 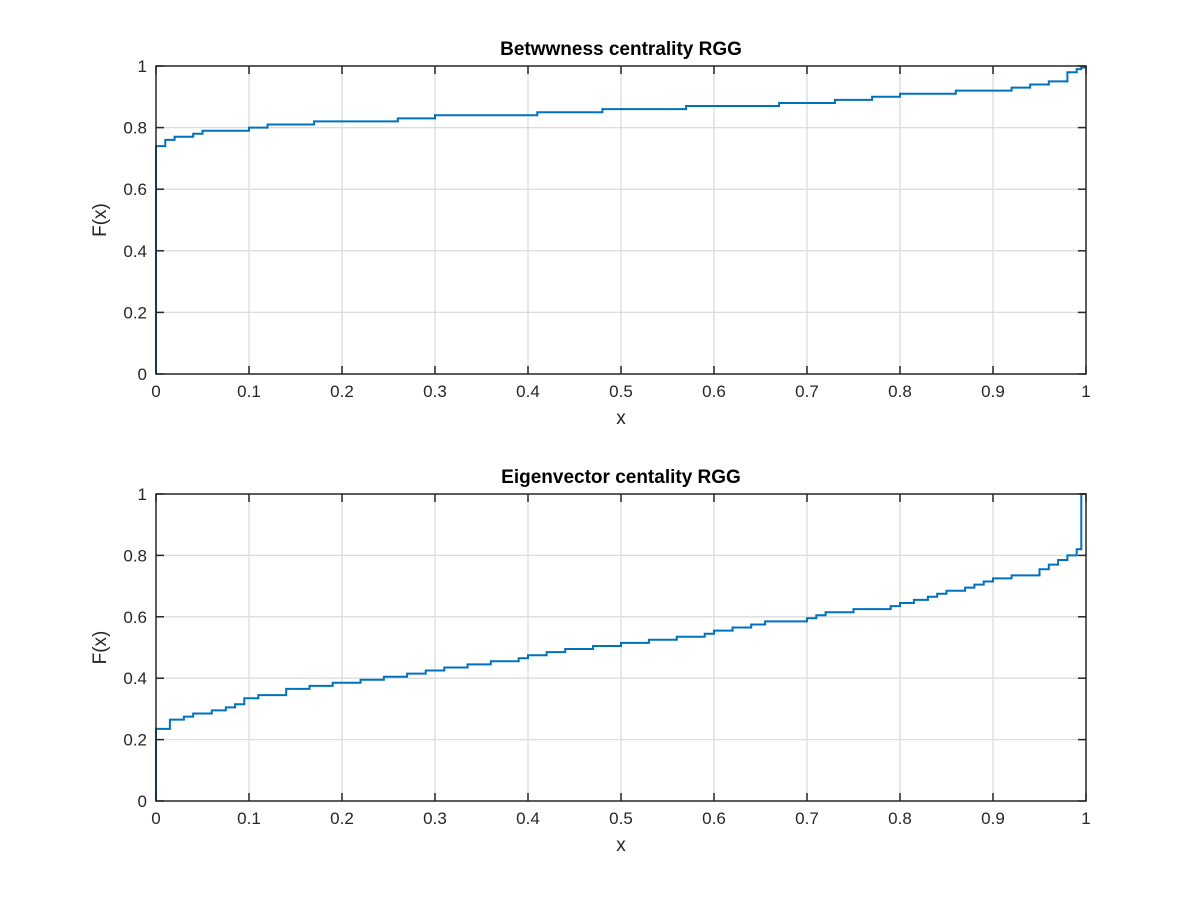 I want to click on chart-title: Betwwness centrality RGG, so click(x=621, y=49).